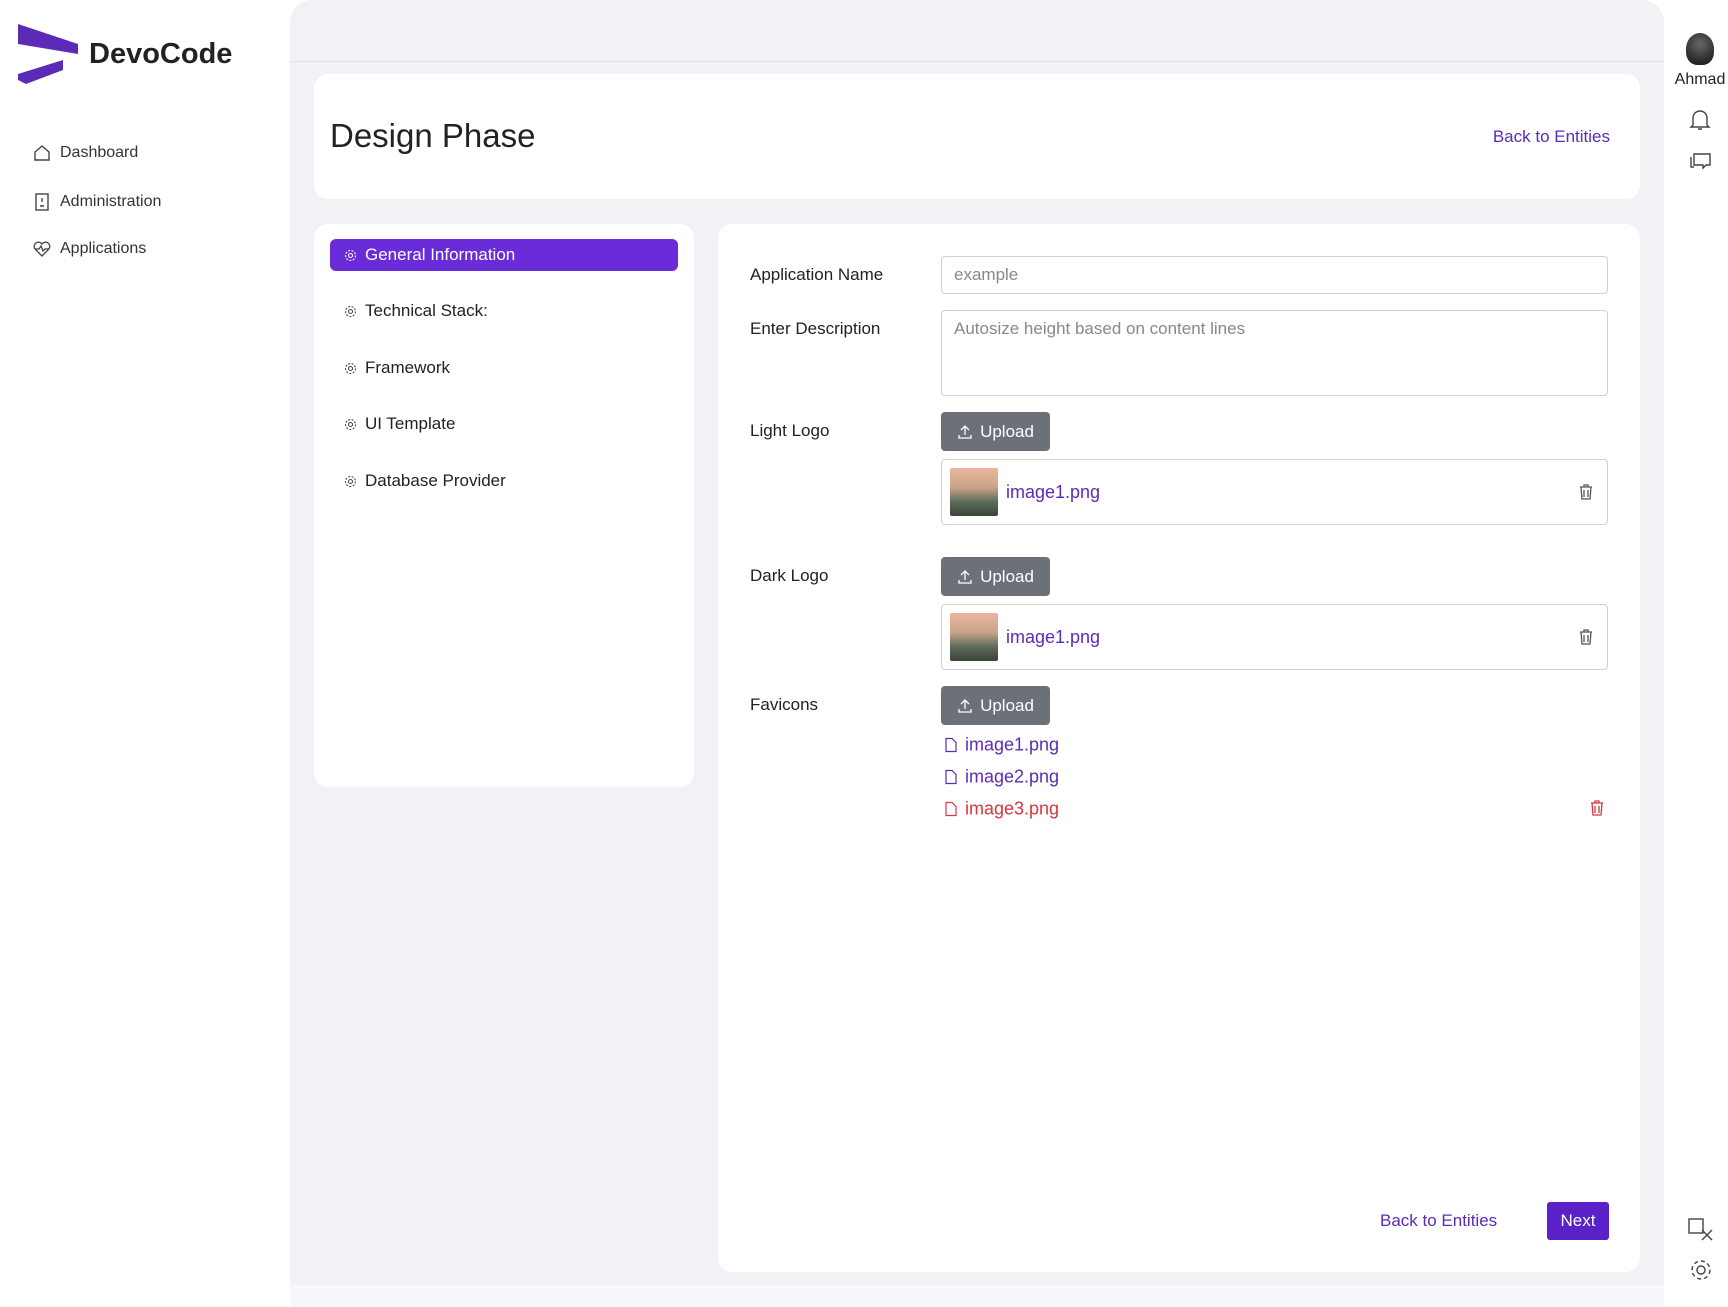 This screenshot has height=1307, width=1728. Describe the element at coordinates (99, 152) in the screenshot. I see `nav-label: Dashboard` at that location.